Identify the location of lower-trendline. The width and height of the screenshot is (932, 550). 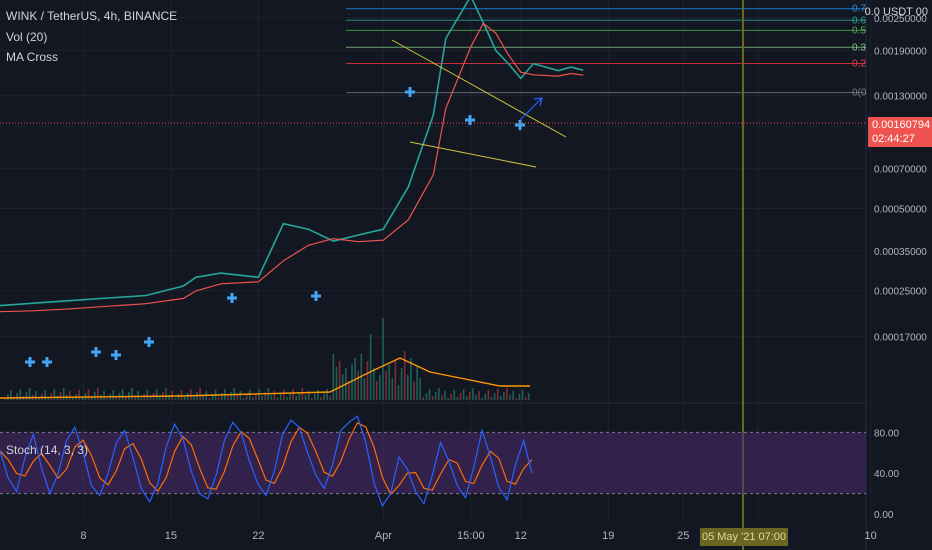
(473, 154).